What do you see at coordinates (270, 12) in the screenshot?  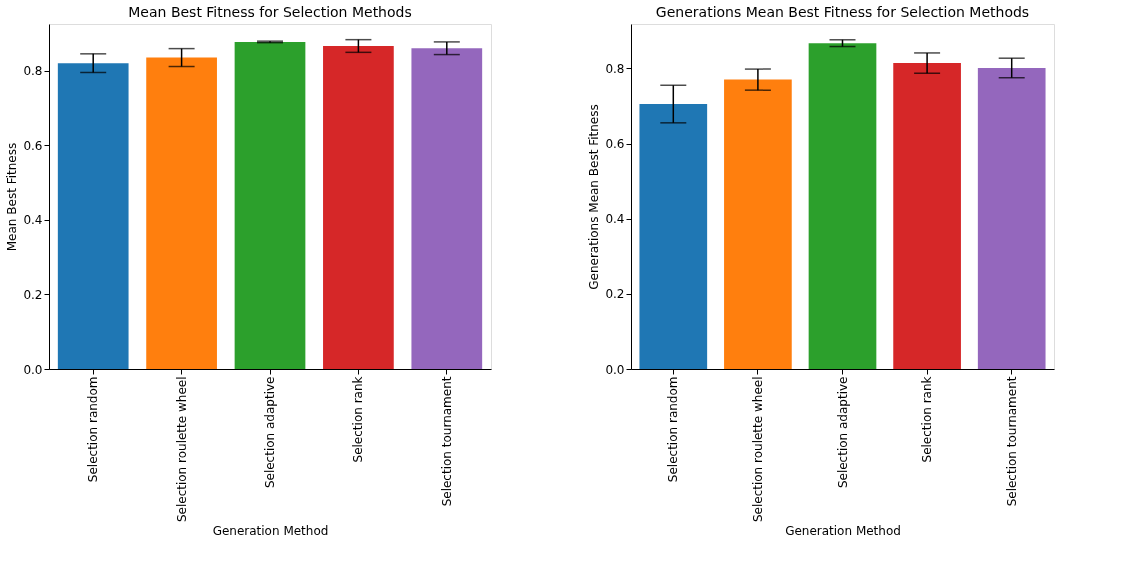 I see `chart-title: Mean Best Fitness for Selection Methods` at bounding box center [270, 12].